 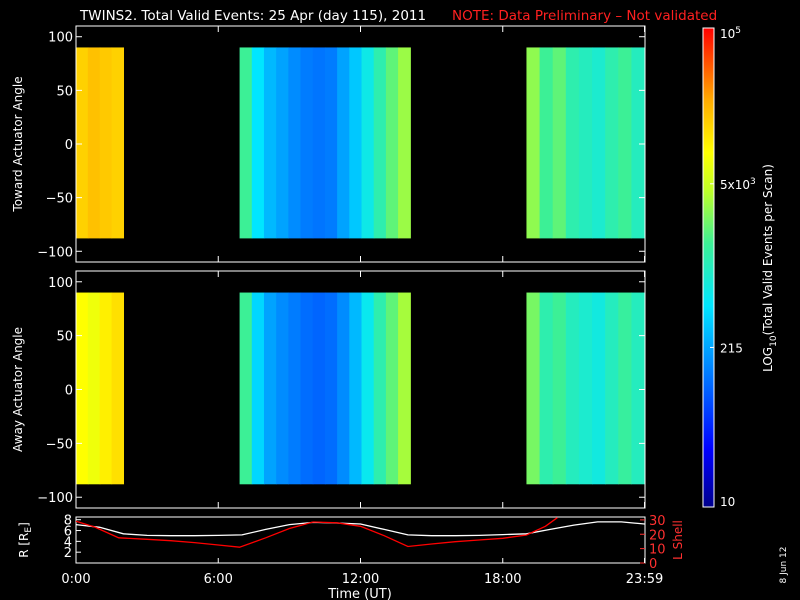 What do you see at coordinates (68, 542) in the screenshot?
I see `orbit-left-tick-label-2: 4` at bounding box center [68, 542].